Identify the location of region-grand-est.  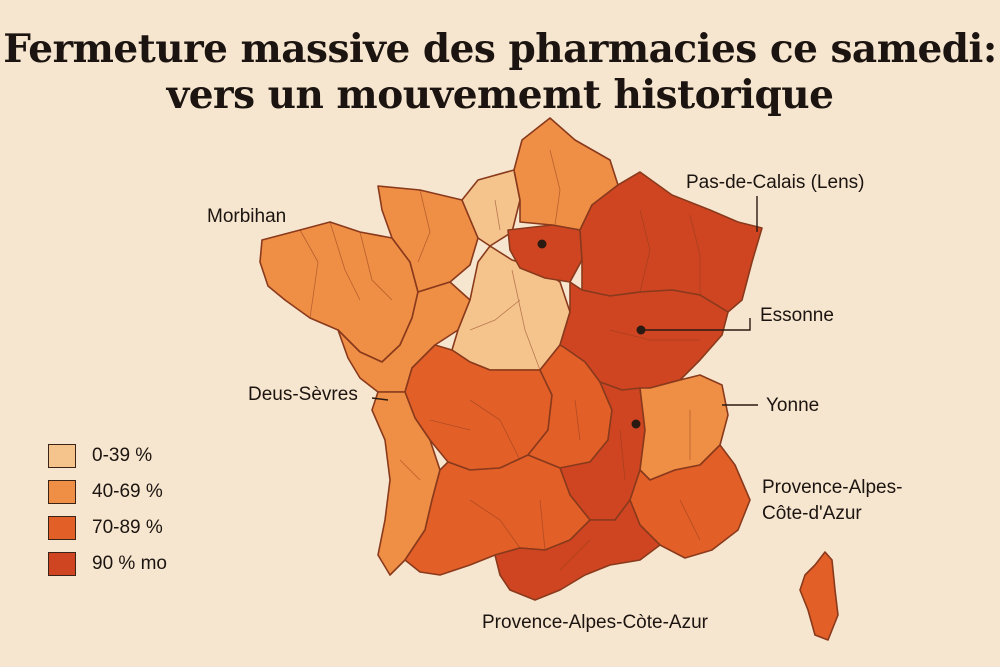
(671, 242).